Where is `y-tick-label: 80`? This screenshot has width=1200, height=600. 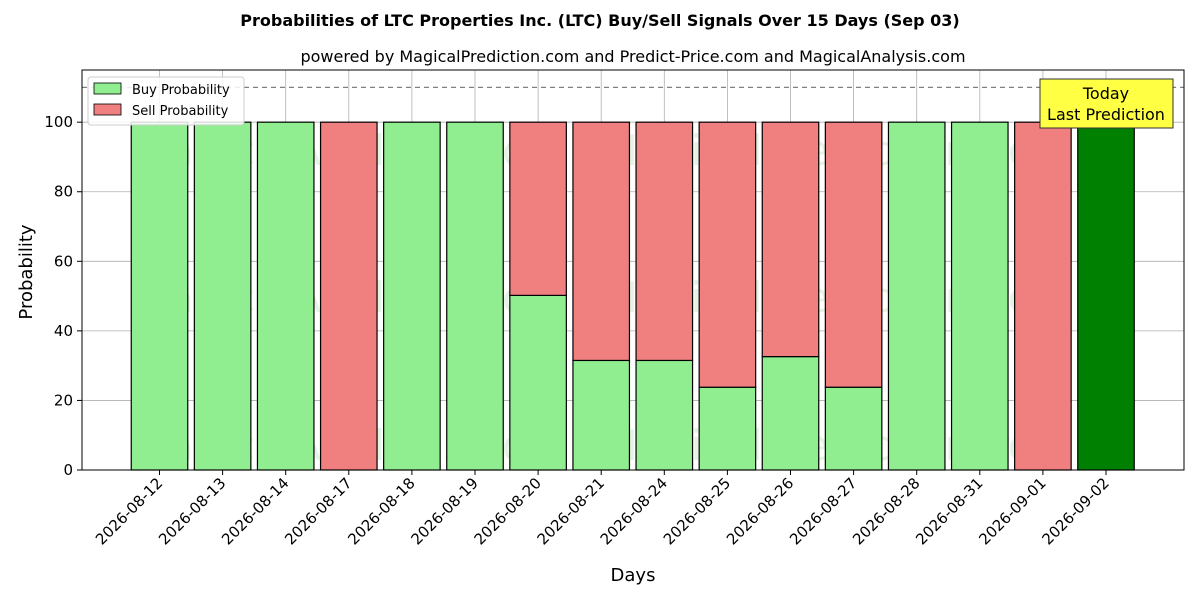 y-tick-label: 80 is located at coordinates (63, 192).